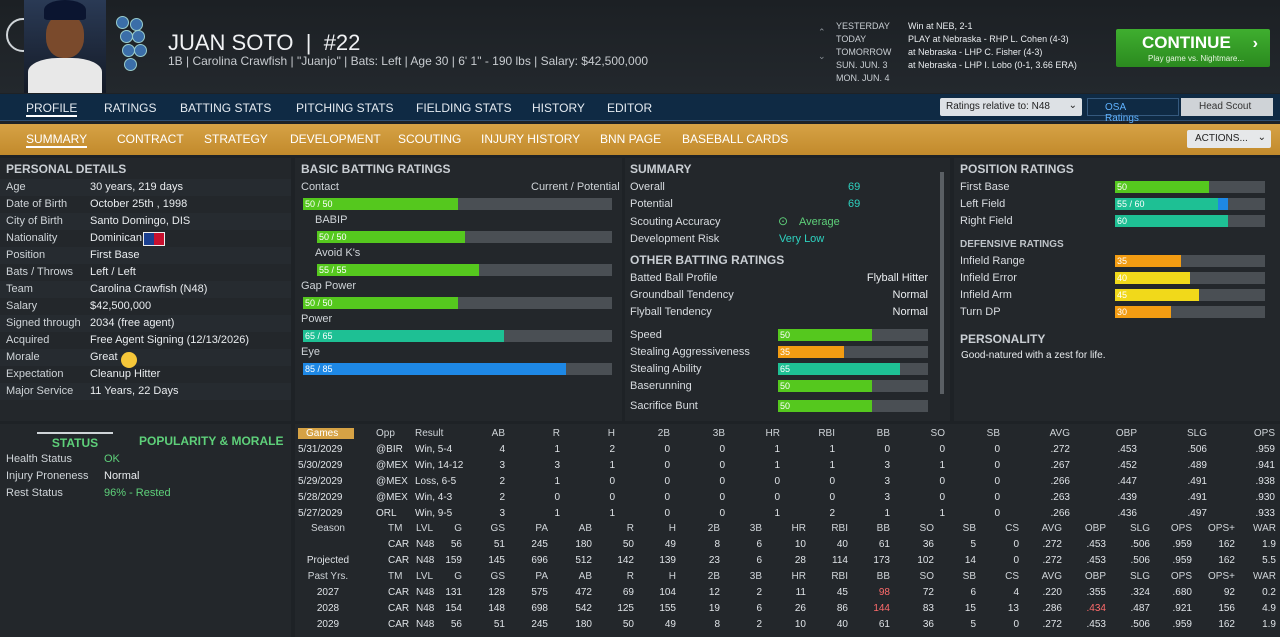 The image size is (1280, 637). Describe the element at coordinates (1052, 560) in the screenshot. I see `stats-cell: .272` at that location.